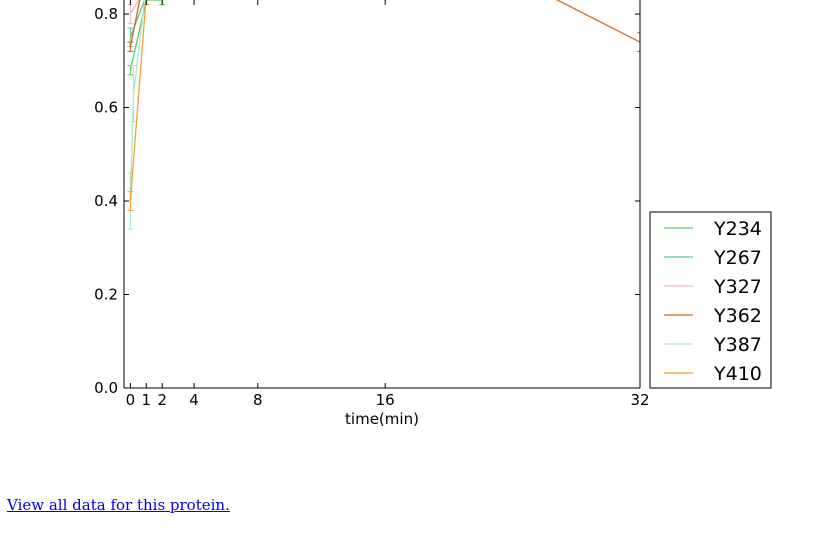 This screenshot has height=541, width=828. What do you see at coordinates (162, 400) in the screenshot?
I see `x-tick-label: 2` at bounding box center [162, 400].